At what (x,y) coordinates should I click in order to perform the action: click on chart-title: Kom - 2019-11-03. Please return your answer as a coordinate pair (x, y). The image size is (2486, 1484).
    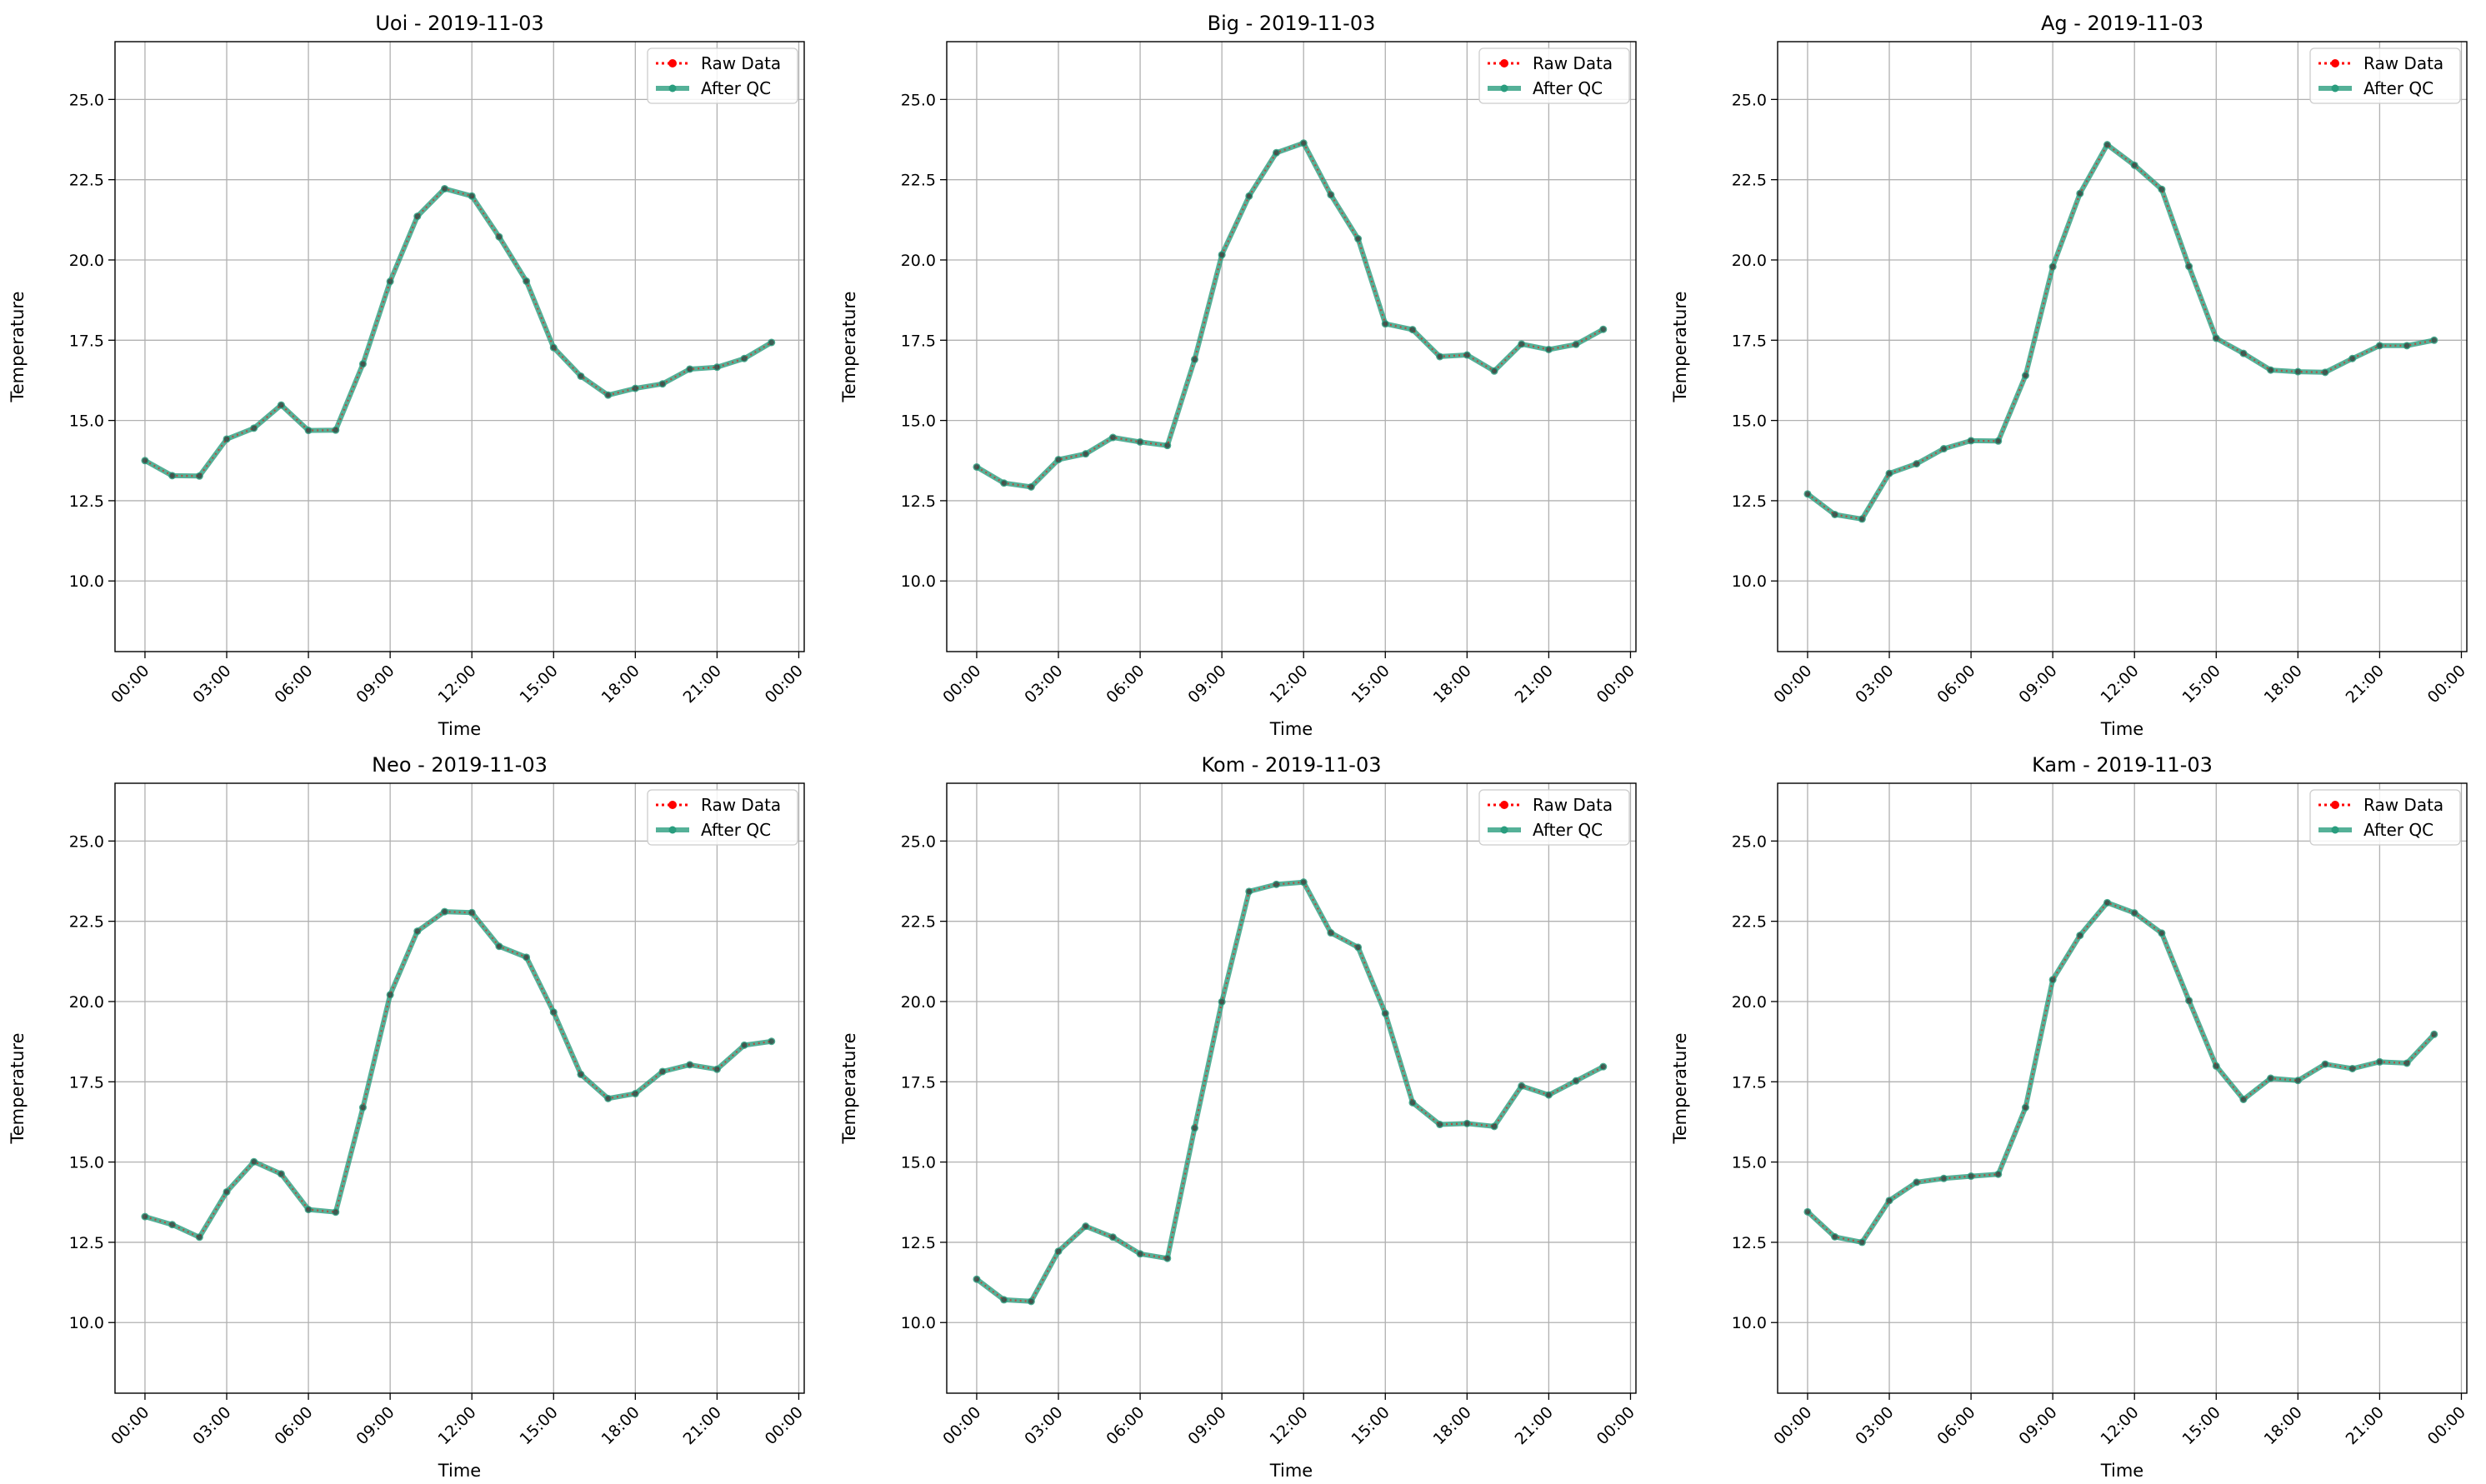
    Looking at the image, I should click on (1292, 765).